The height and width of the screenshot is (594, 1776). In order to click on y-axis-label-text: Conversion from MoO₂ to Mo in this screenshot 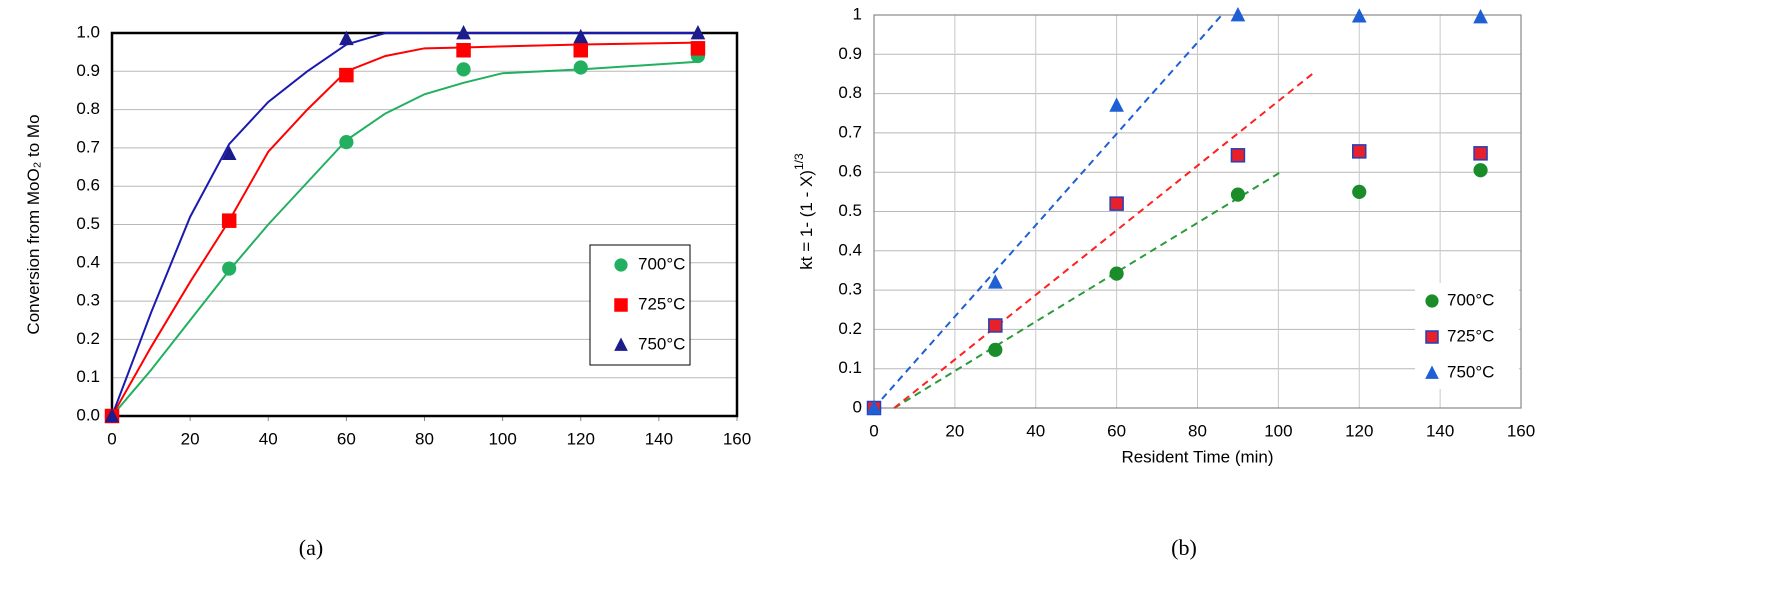, I will do `click(33, 224)`.